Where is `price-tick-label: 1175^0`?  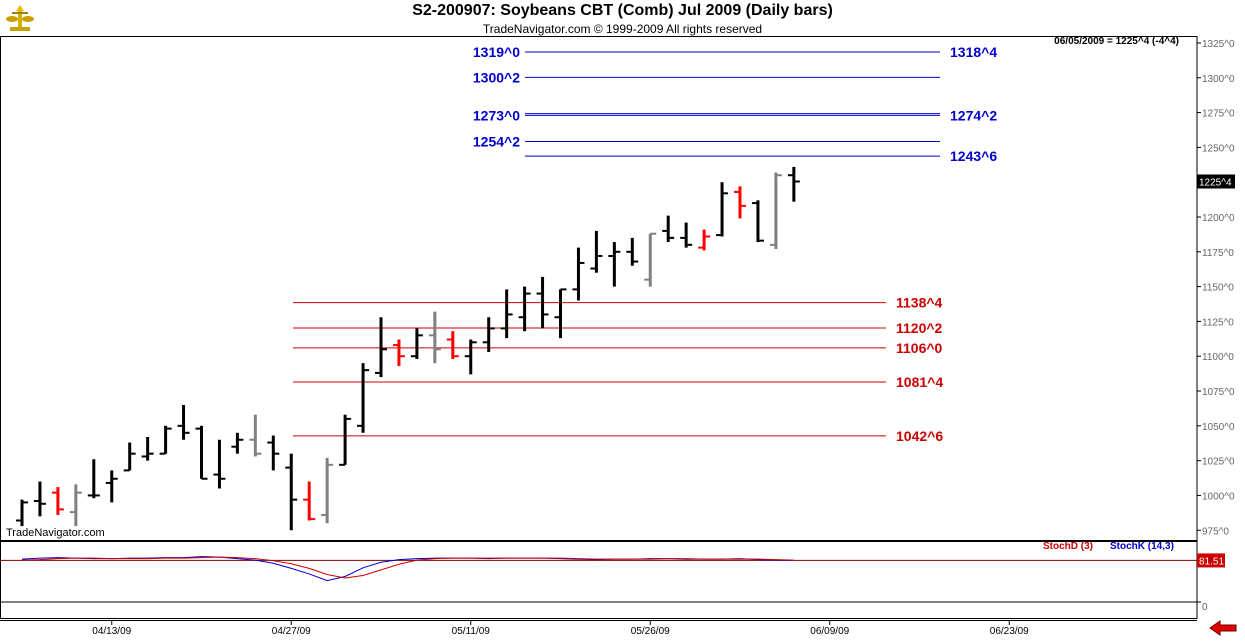
price-tick-label: 1175^0 is located at coordinates (1218, 253).